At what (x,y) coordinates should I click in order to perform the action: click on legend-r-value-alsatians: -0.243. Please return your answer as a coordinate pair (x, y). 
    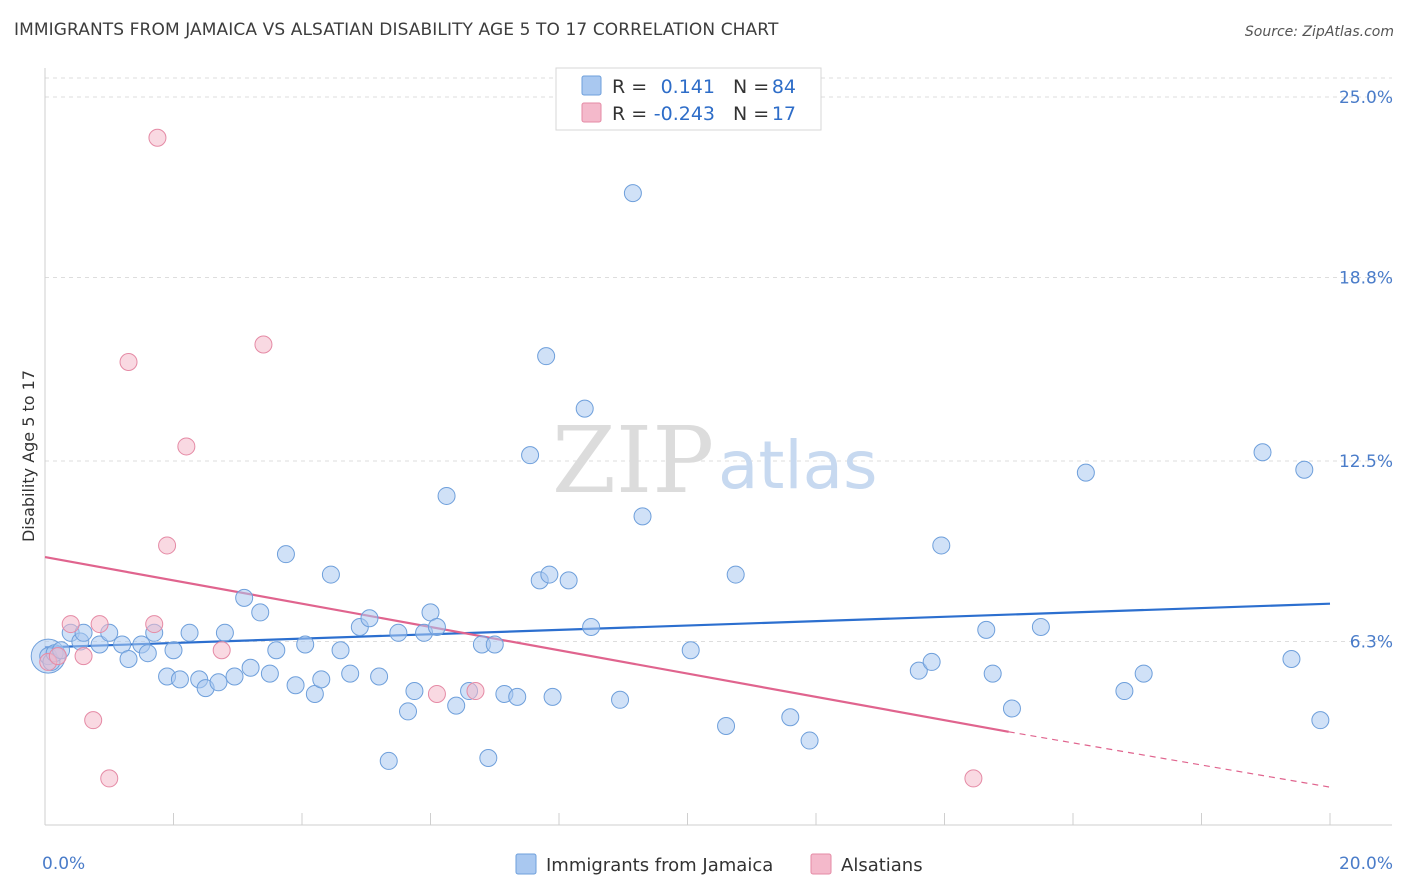
    Looking at the image, I should click on (684, 114).